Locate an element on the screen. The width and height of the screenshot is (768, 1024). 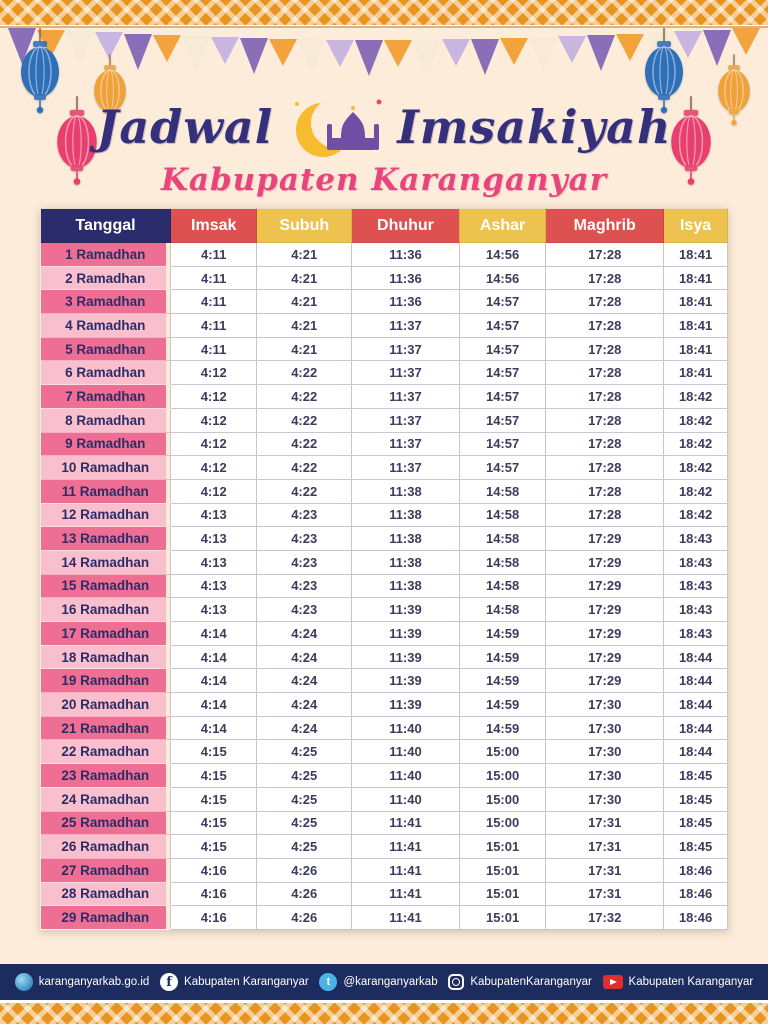
date-cell: 18 Ramadhan is located at coordinates (105, 657).